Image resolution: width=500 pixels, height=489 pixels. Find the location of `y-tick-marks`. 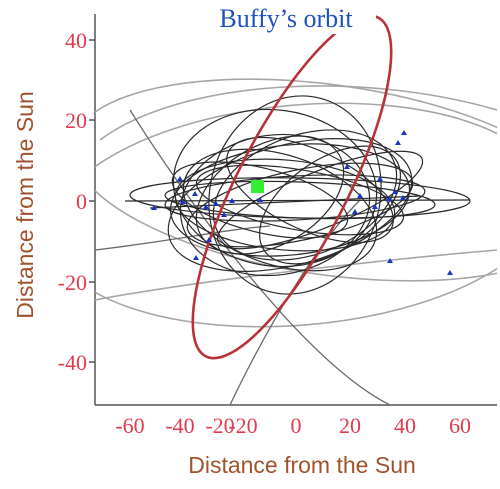

y-tick-marks is located at coordinates (92, 201).